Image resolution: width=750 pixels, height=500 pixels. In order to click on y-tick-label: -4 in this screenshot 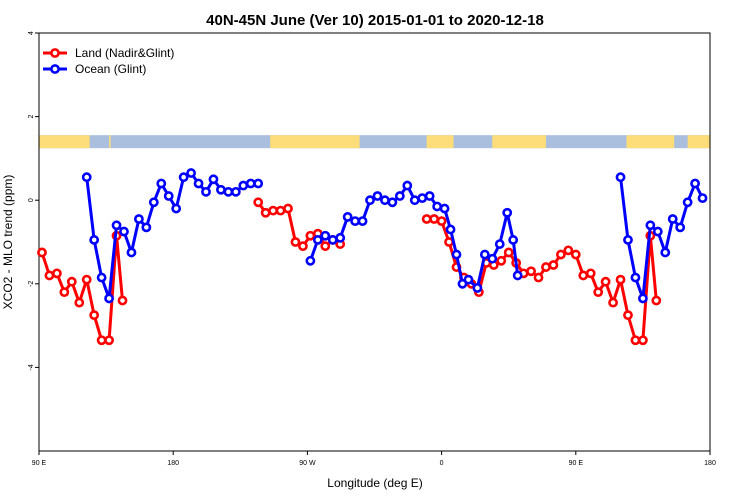, I will do `click(31, 367)`.